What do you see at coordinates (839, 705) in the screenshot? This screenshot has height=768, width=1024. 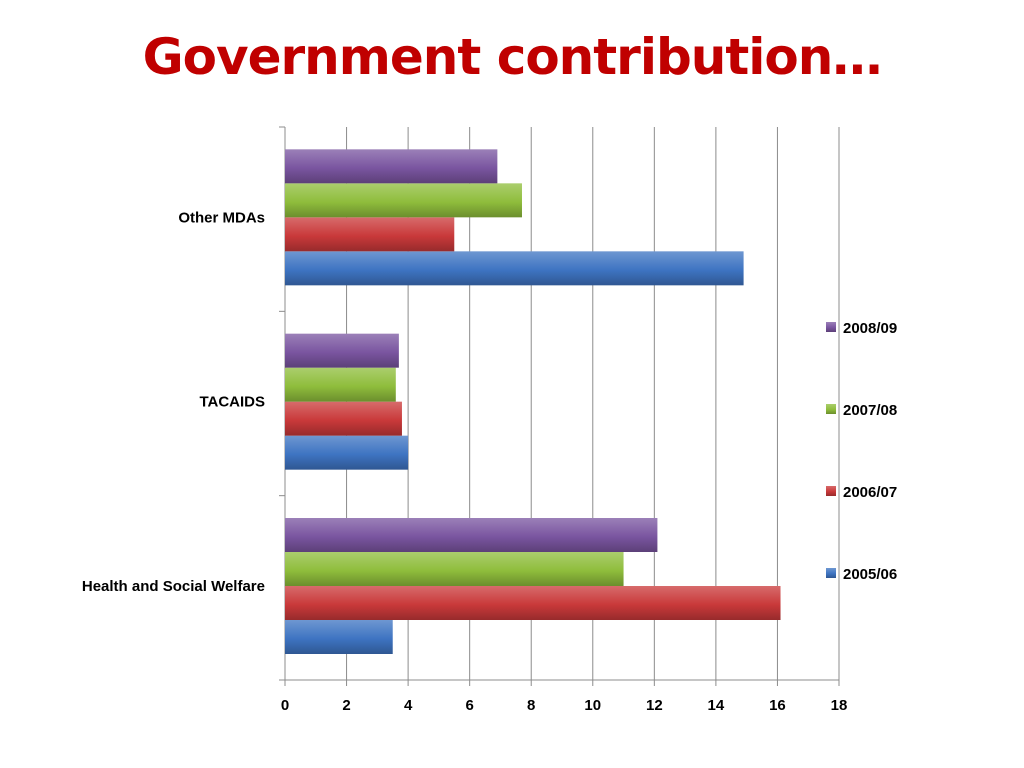 I see `x-tick-label: 18` at bounding box center [839, 705].